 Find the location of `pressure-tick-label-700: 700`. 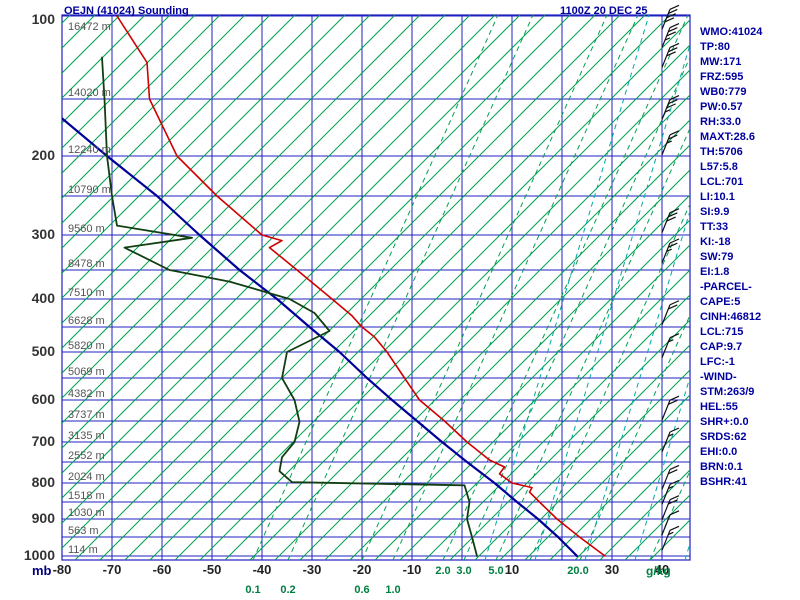

pressure-tick-label-700: 700 is located at coordinates (44, 441).